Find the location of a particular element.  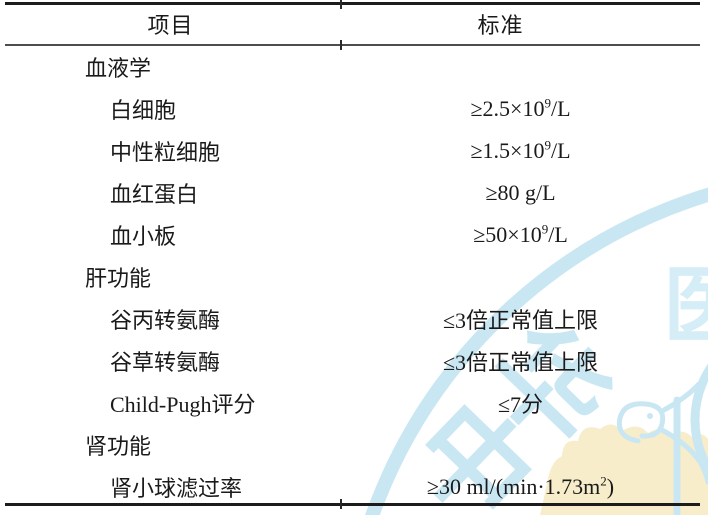

row-label: 肾功能 is located at coordinates (118, 446).